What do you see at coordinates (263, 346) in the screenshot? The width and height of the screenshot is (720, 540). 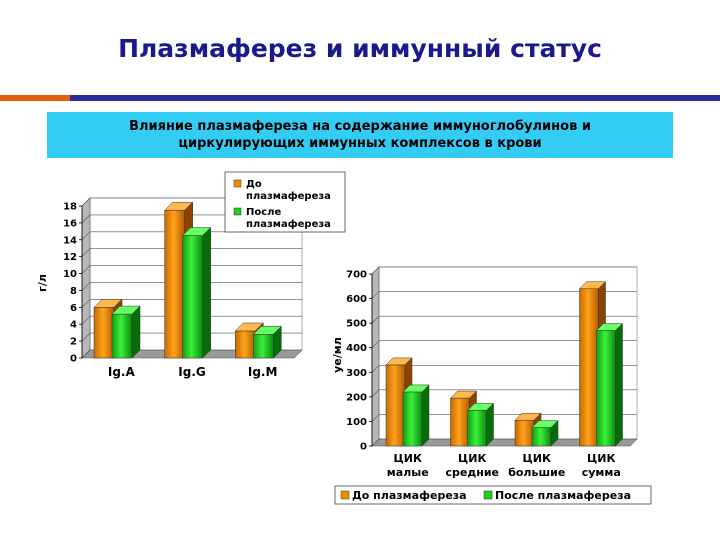 I see `chart-immunoglobulins-bar-2-1-front` at bounding box center [263, 346].